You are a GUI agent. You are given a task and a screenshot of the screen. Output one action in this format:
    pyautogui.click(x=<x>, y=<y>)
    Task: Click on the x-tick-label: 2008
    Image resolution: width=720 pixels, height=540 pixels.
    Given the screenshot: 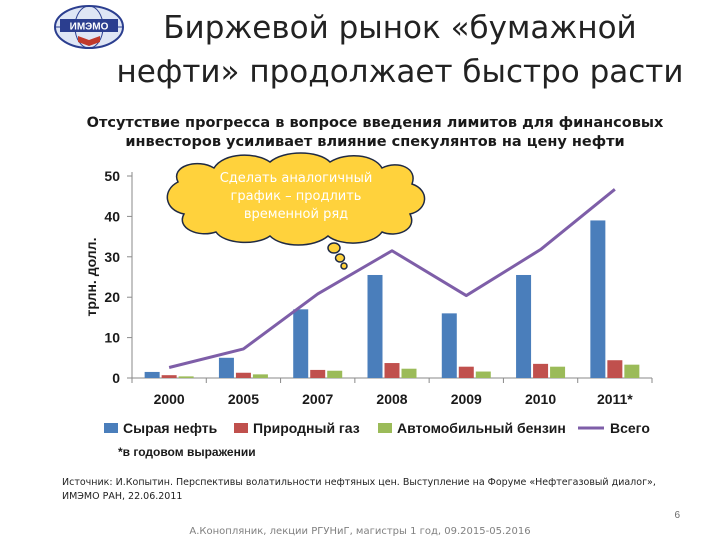 What is the action you would take?
    pyautogui.click(x=391, y=399)
    